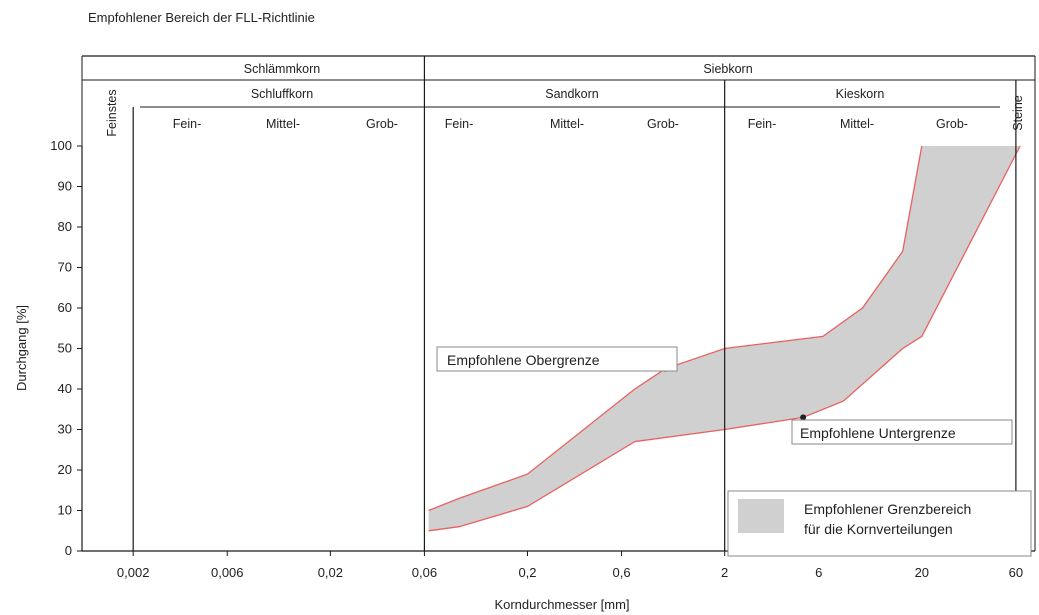 The image size is (1039, 615). What do you see at coordinates (65, 510) in the screenshot?
I see `y-tick-label: 10` at bounding box center [65, 510].